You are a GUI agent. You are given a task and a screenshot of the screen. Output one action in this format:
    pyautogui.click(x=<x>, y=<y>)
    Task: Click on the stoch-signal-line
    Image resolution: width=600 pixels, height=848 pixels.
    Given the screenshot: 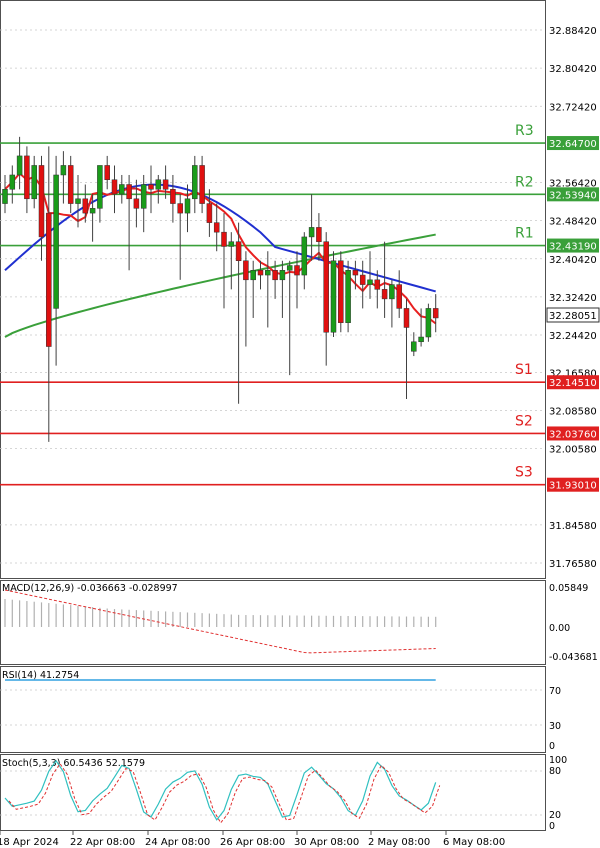 What is the action you would take?
    pyautogui.click(x=224, y=793)
    